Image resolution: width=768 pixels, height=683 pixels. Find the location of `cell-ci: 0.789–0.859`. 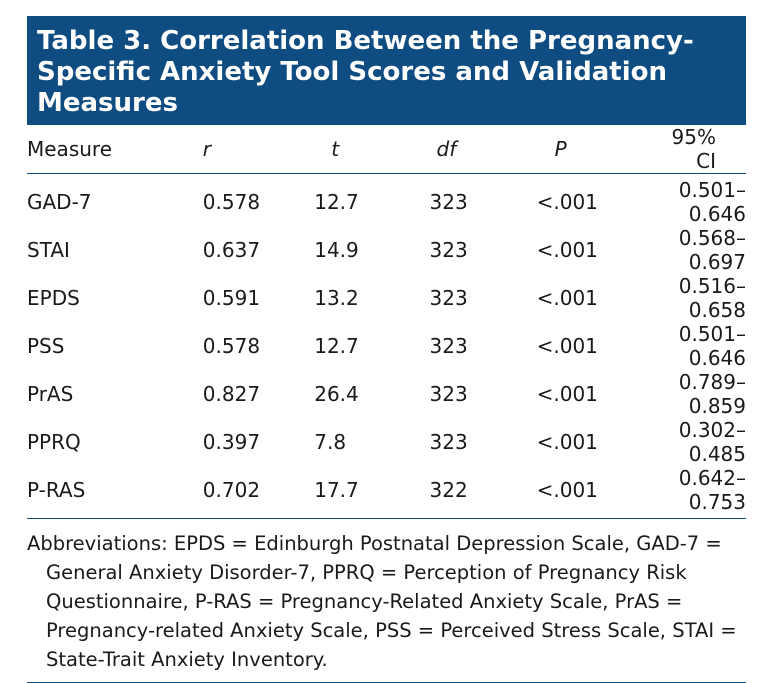

cell-ci: 0.789–0.859 is located at coordinates (712, 394).